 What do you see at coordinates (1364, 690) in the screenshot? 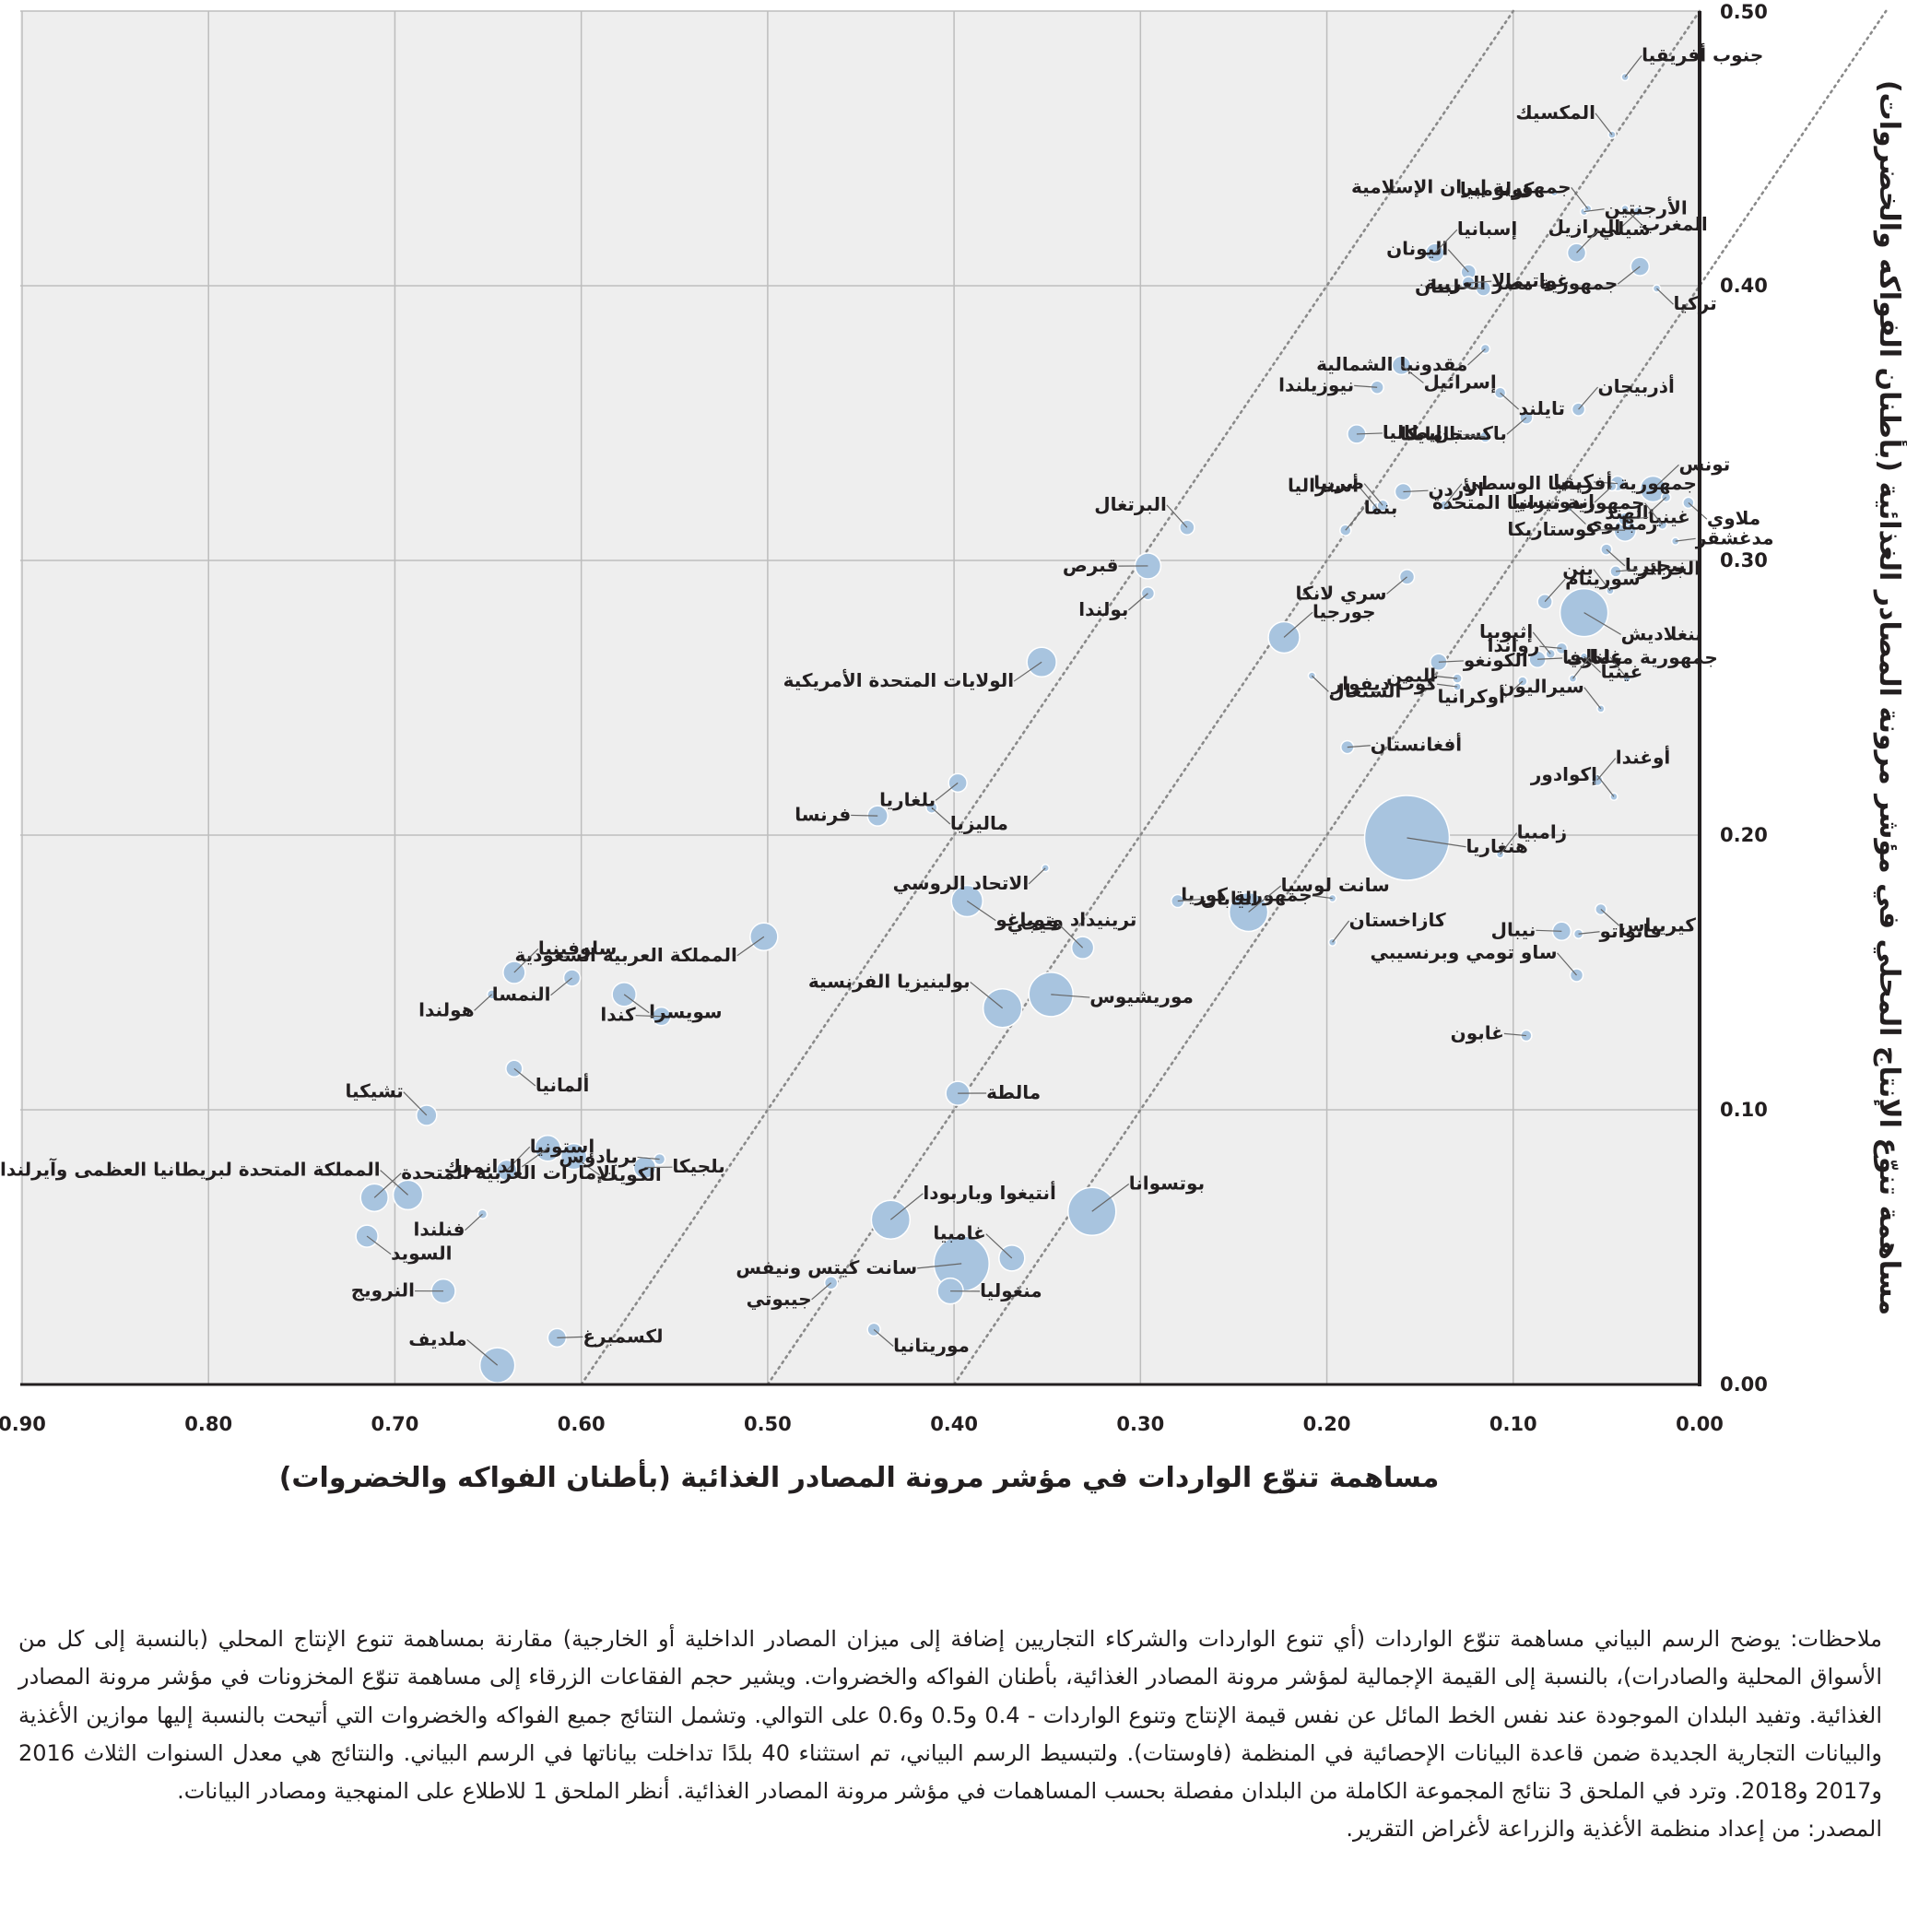
I see `country-label: السنغال` at bounding box center [1364, 690].